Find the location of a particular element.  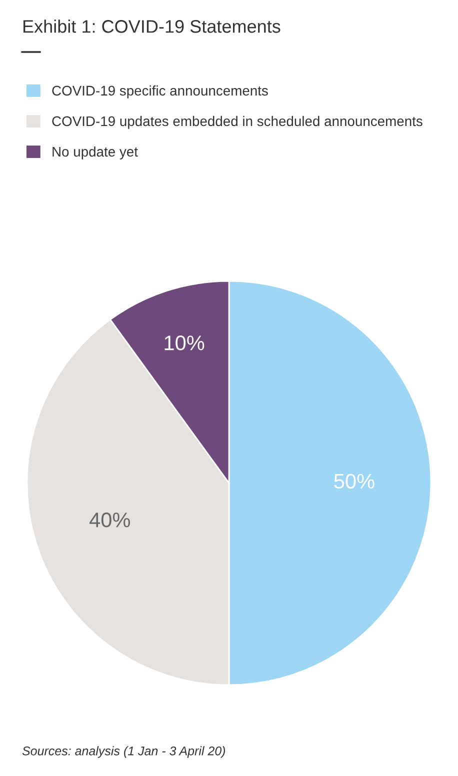

legend-label: COVID-19 specific announcements is located at coordinates (160, 91).